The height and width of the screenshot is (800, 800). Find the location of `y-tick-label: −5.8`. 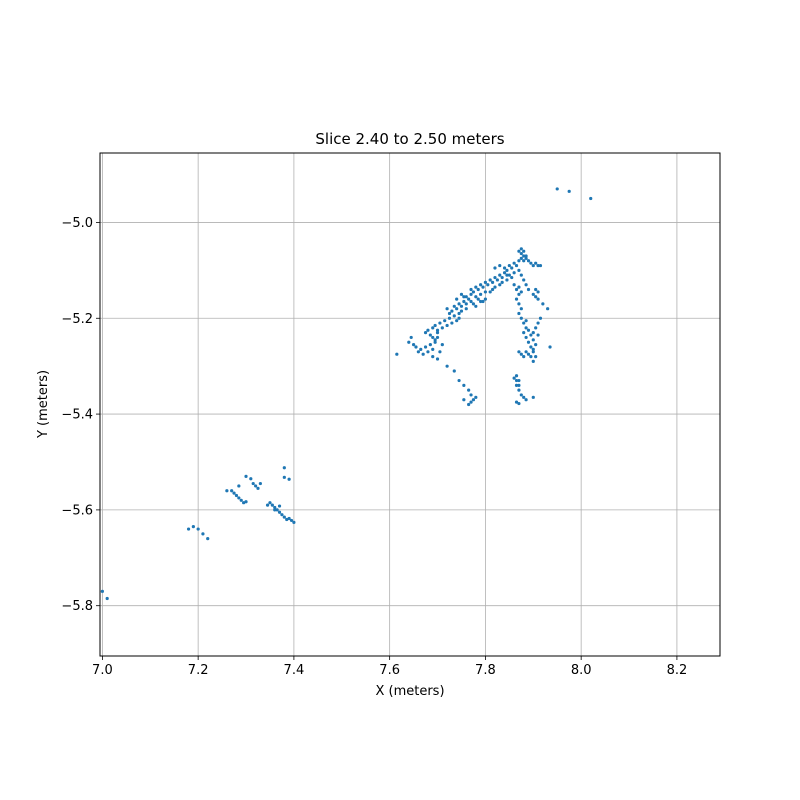

y-tick-label: −5.8 is located at coordinates (77, 606).